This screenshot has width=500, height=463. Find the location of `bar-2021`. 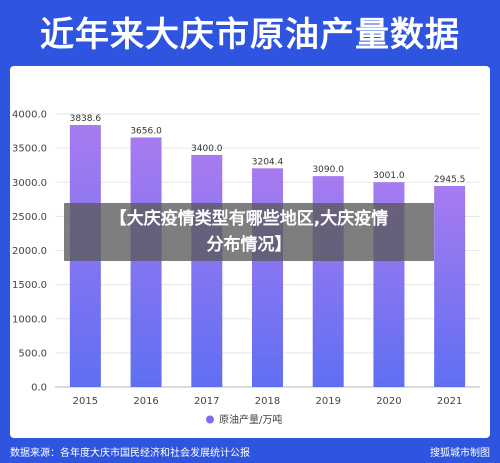

bar-2021 is located at coordinates (450, 286).